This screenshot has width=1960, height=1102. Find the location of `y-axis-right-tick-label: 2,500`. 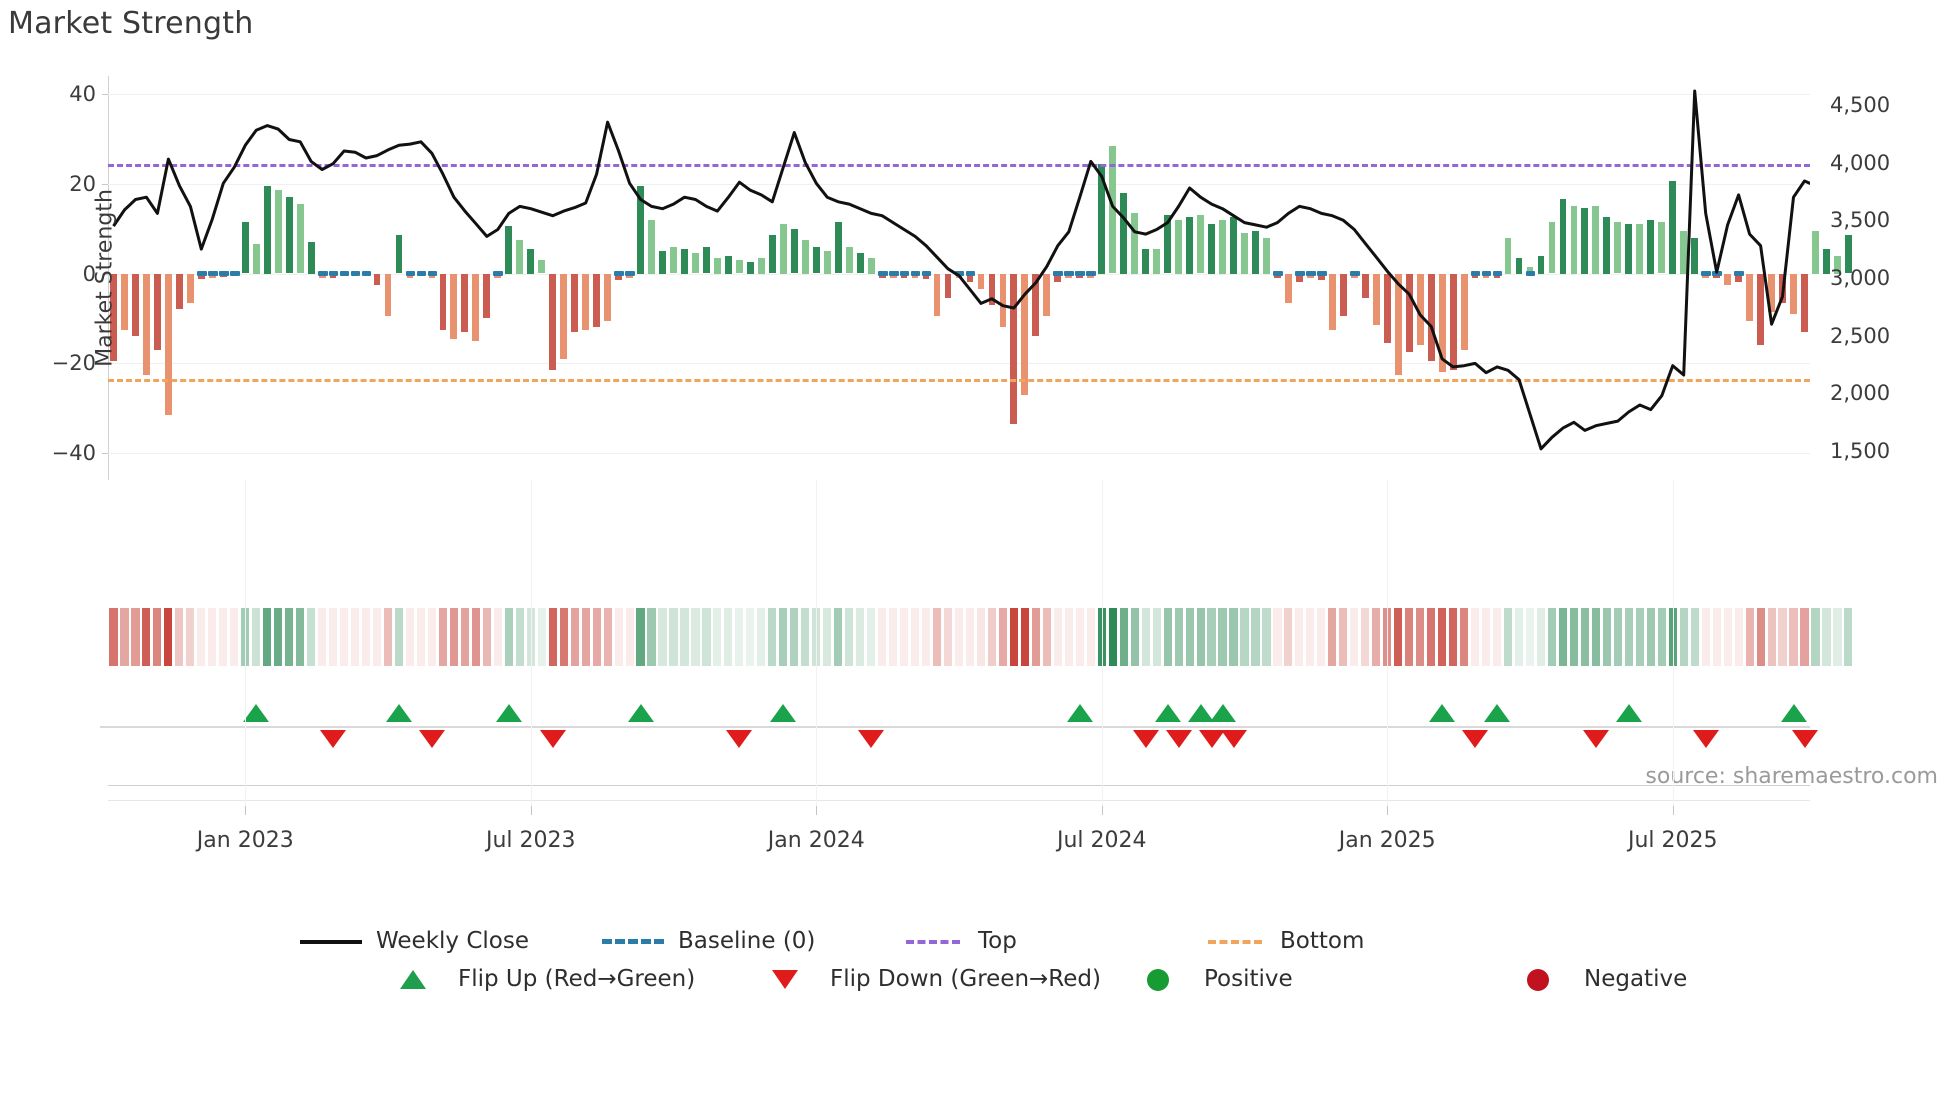

y-axis-right-tick-label: 2,500 is located at coordinates (1860, 335).